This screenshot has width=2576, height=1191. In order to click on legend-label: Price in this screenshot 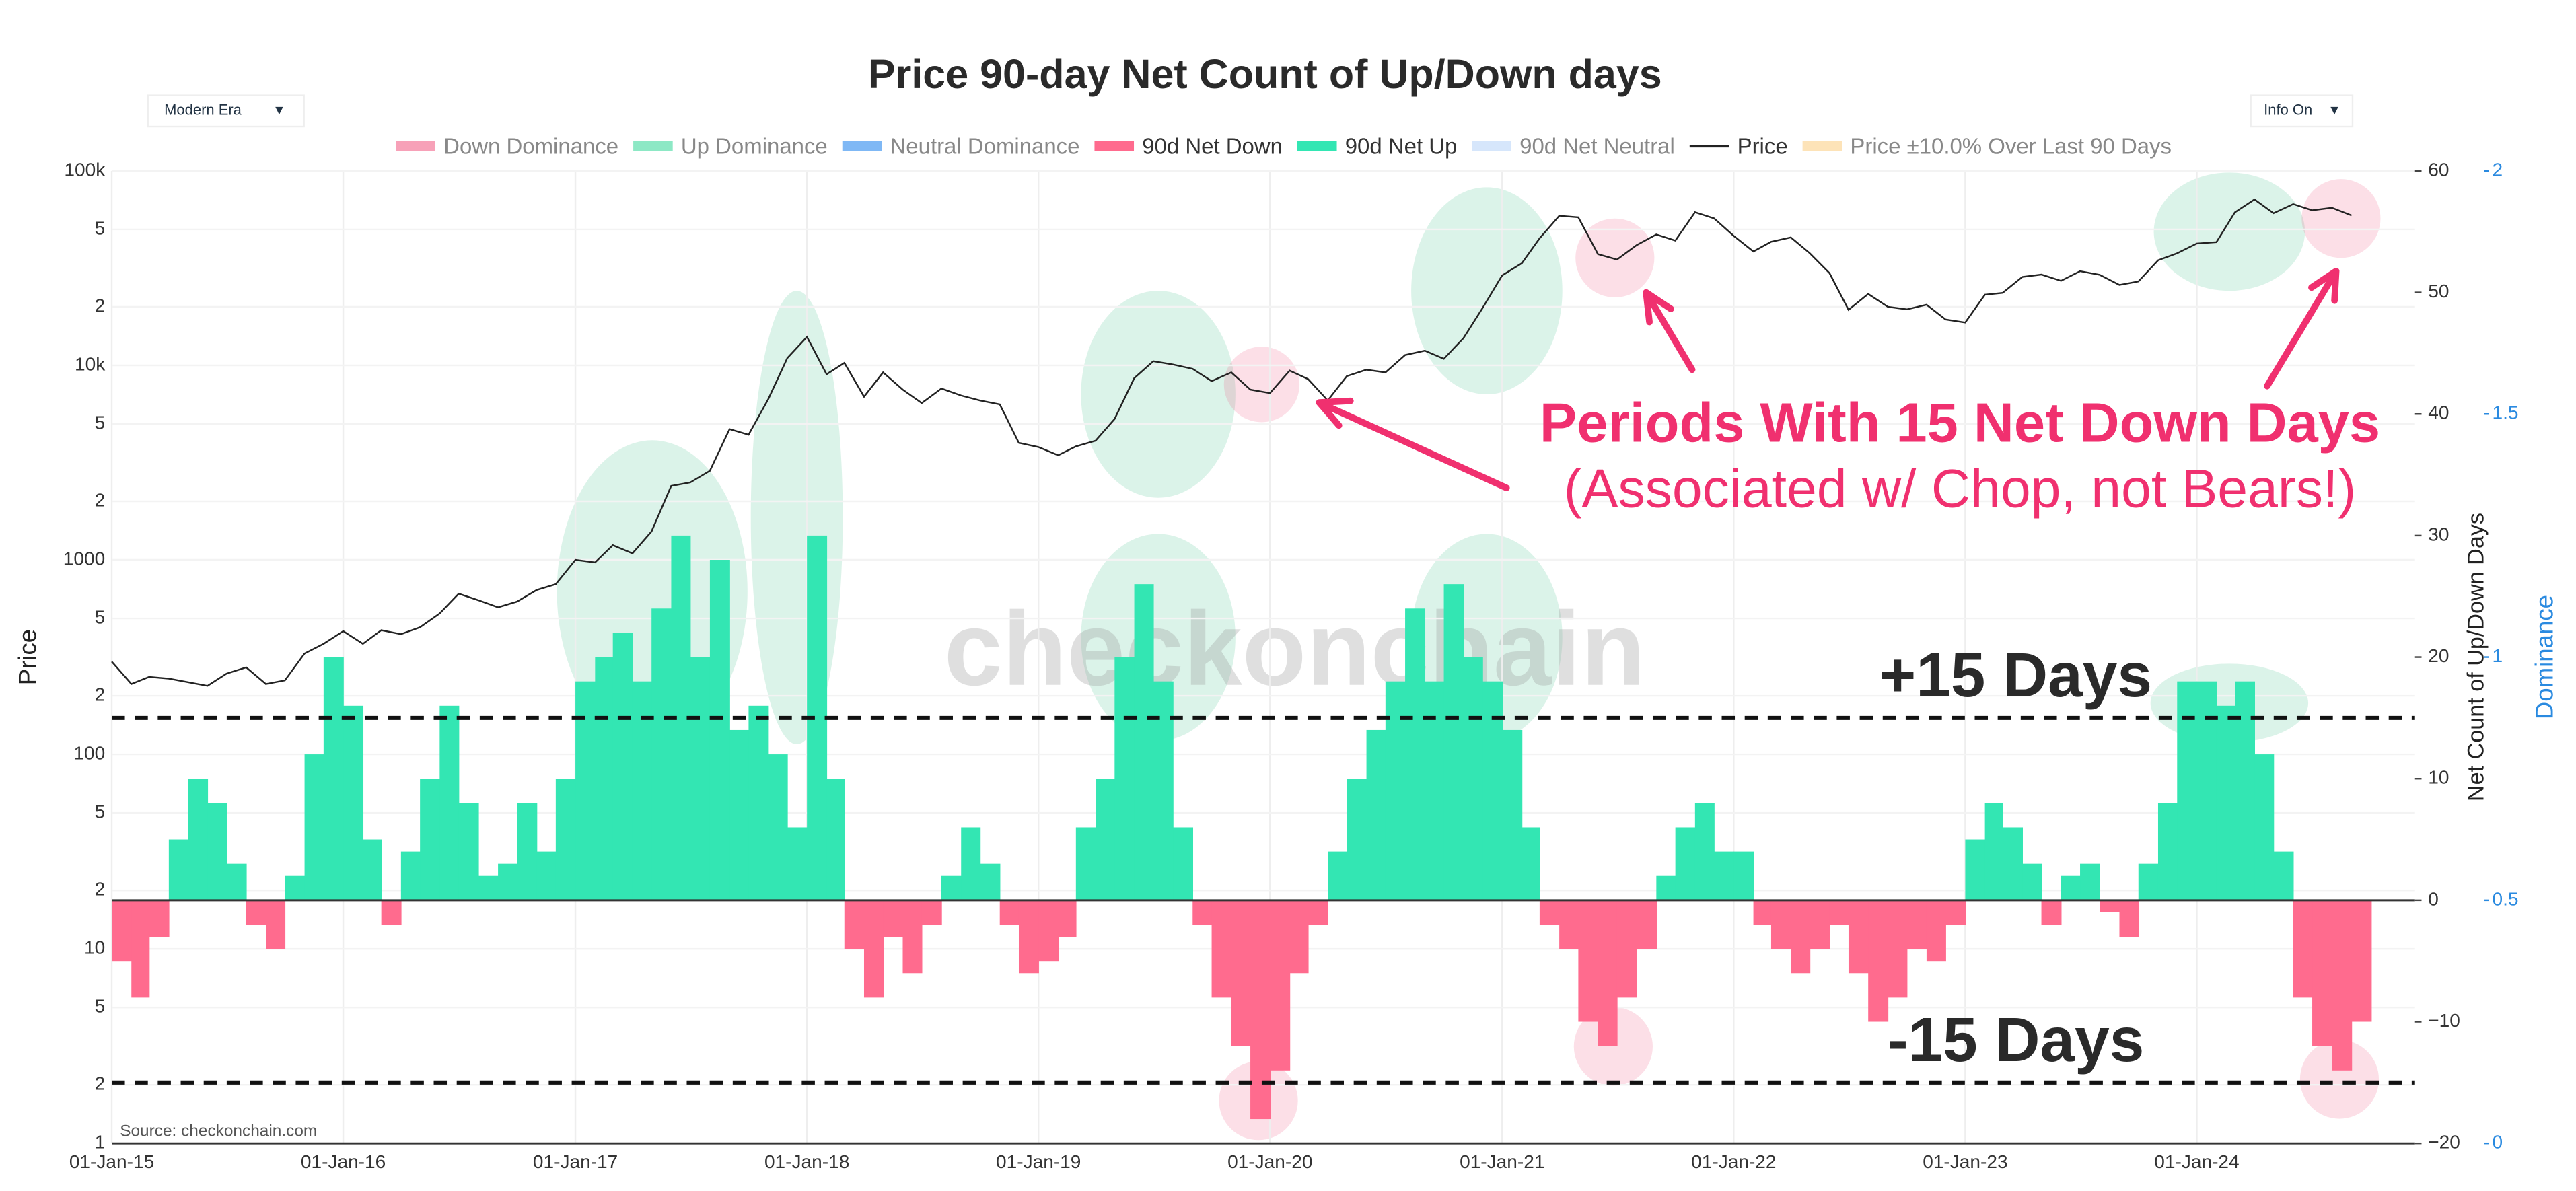, I will do `click(1763, 145)`.